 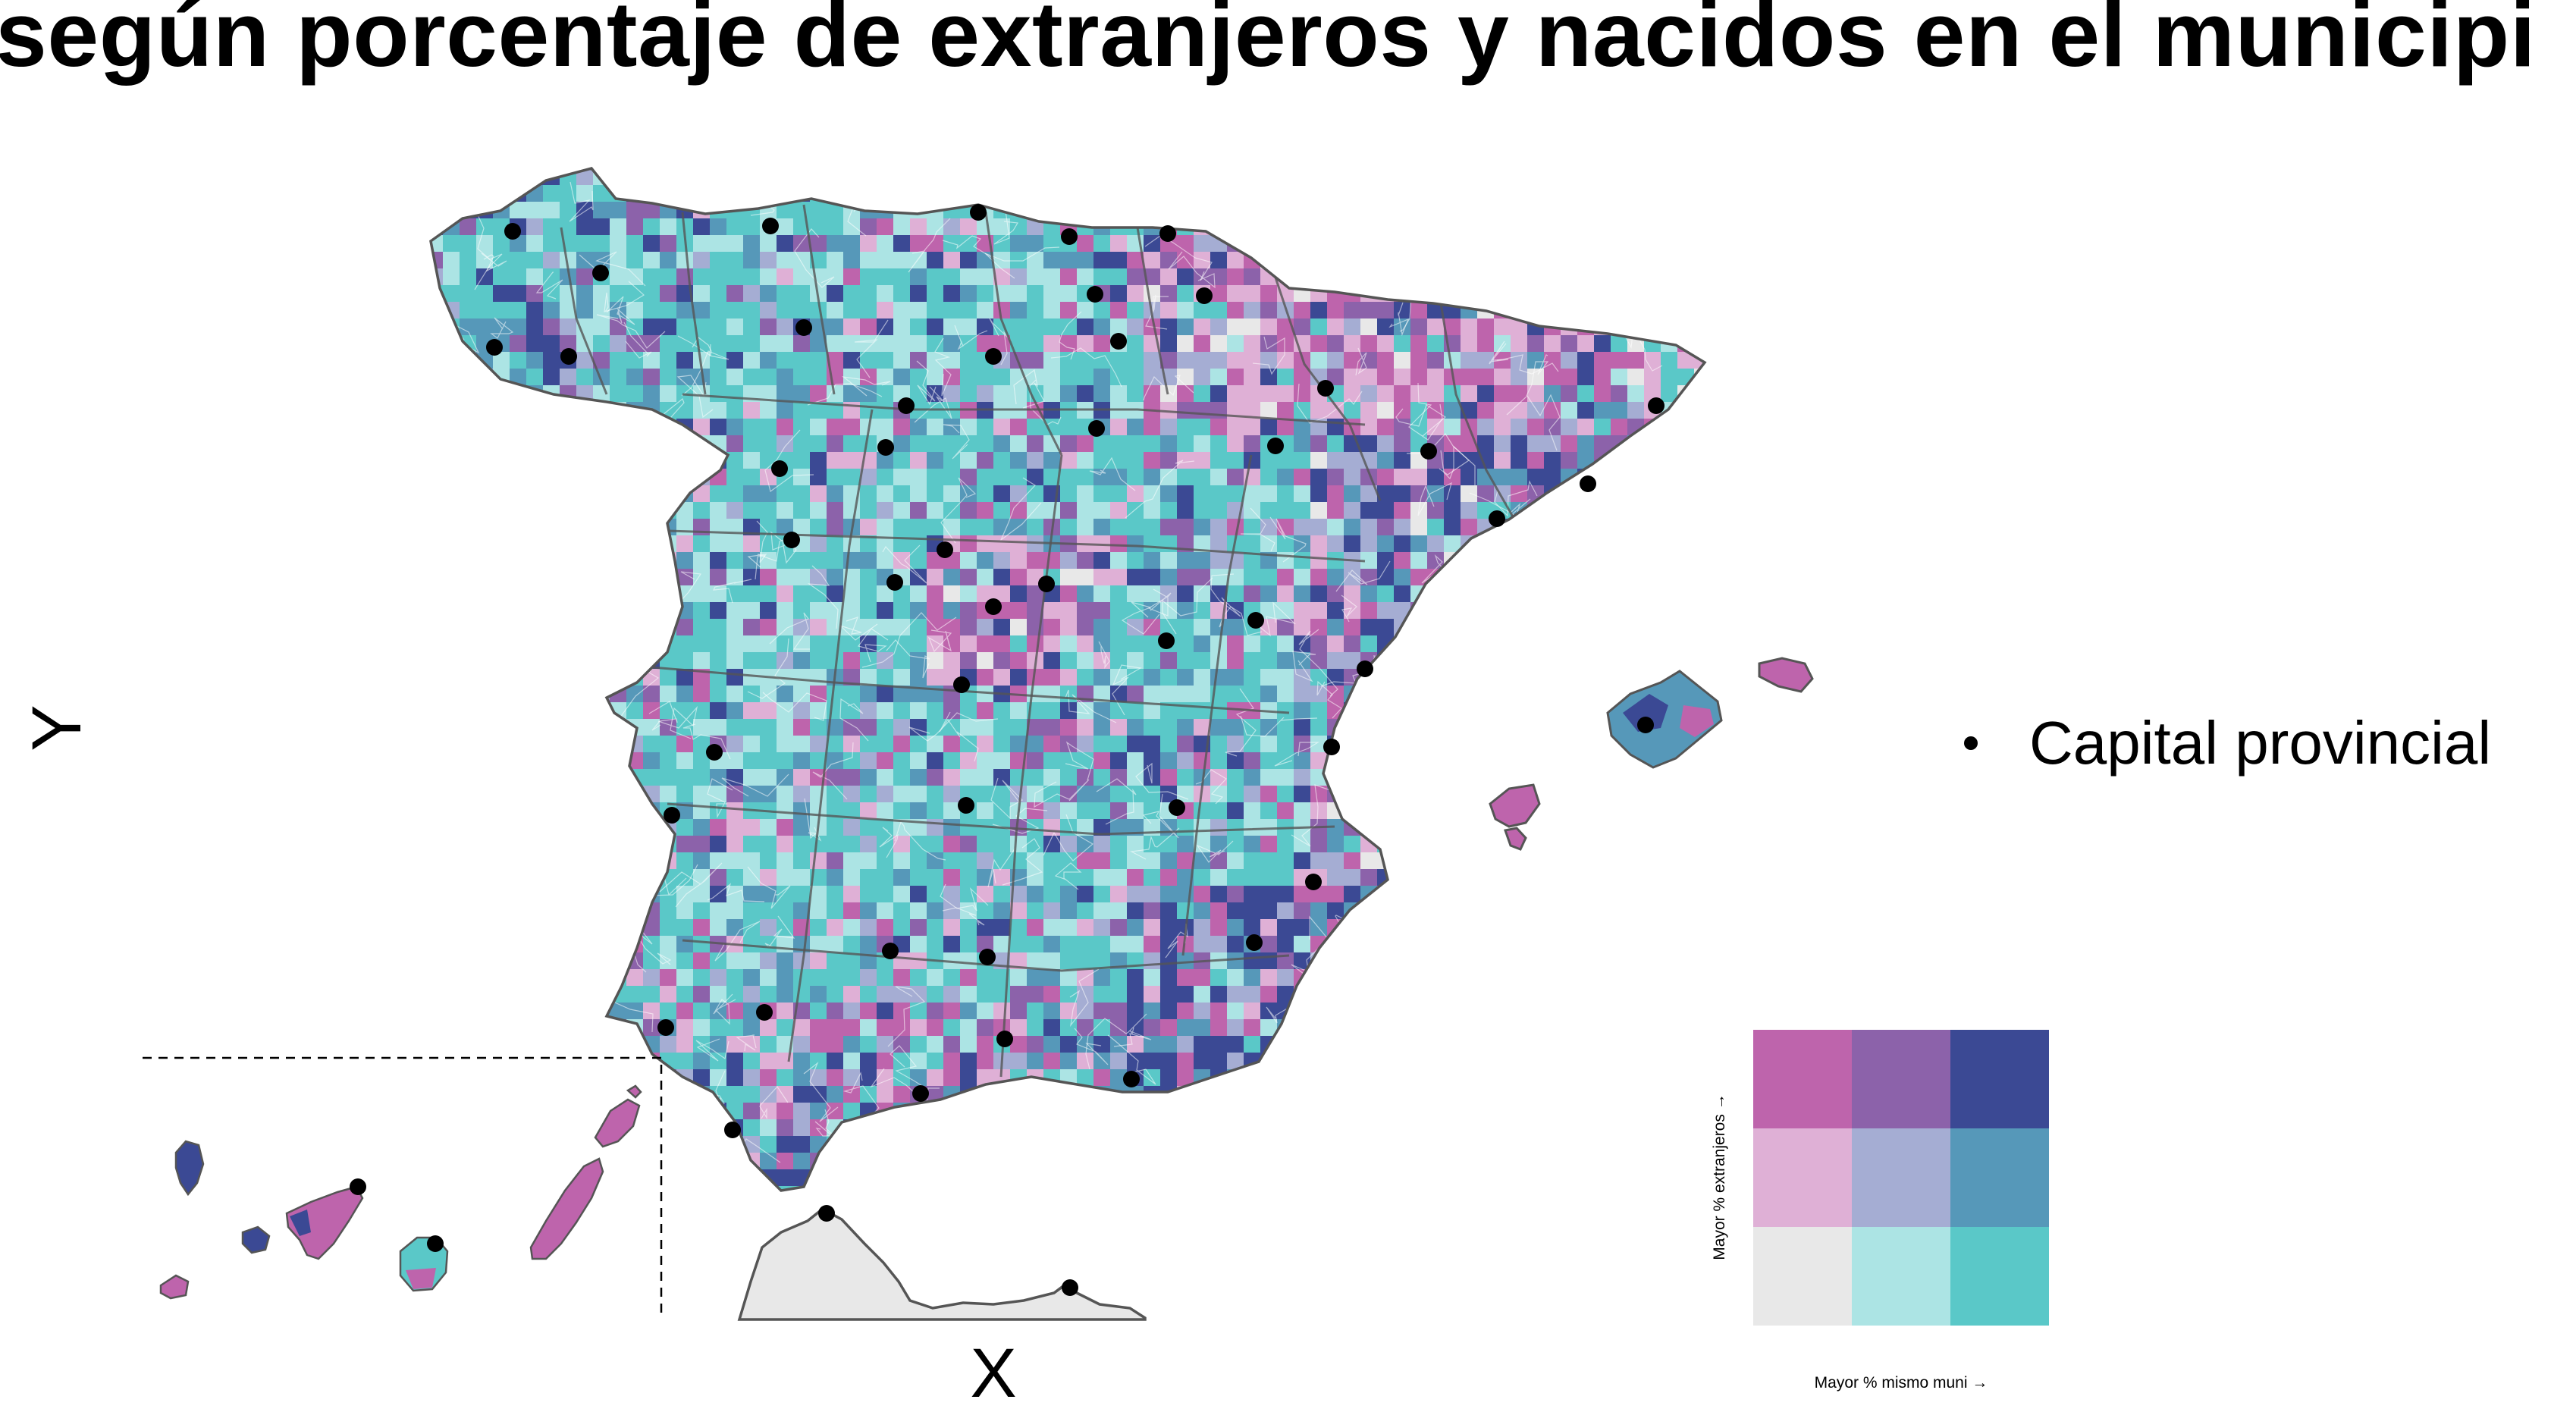 What do you see at coordinates (566, 1208) in the screenshot?
I see `fuerteventura` at bounding box center [566, 1208].